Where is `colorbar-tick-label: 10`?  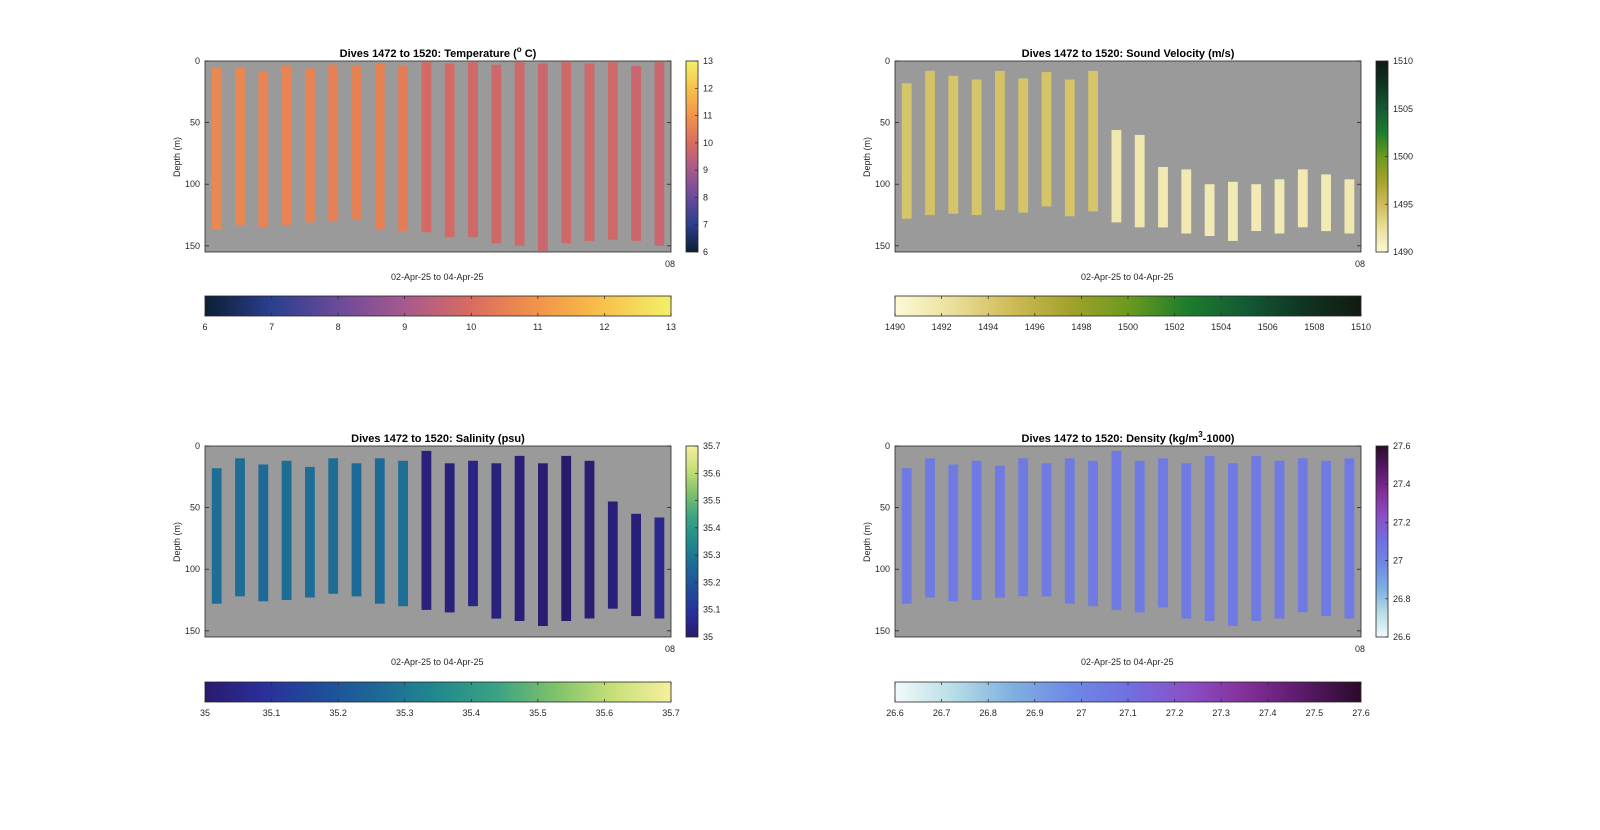
colorbar-tick-label: 10 is located at coordinates (471, 327).